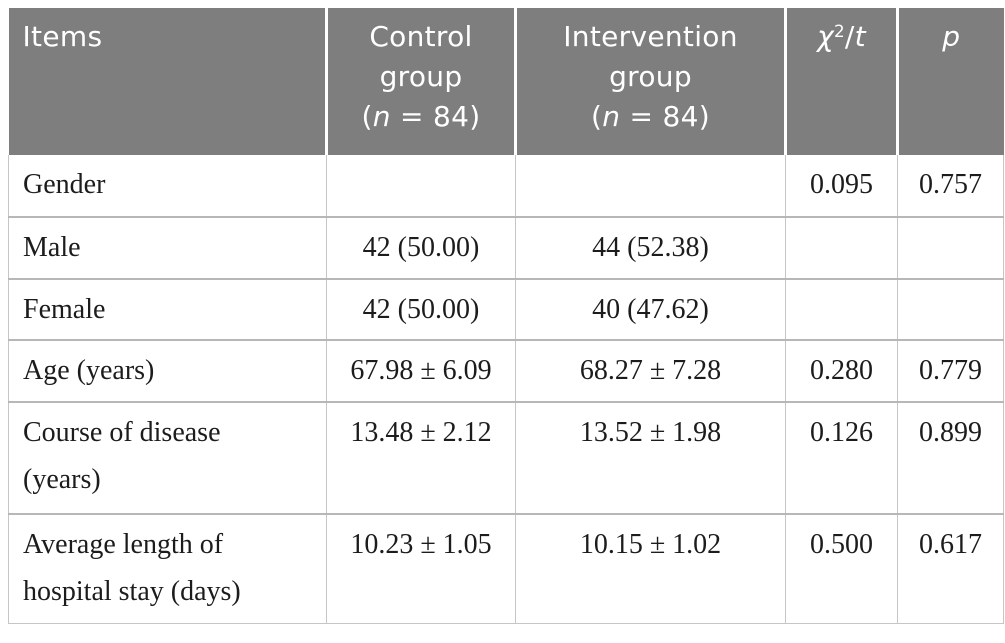  What do you see at coordinates (650, 458) in the screenshot?
I see `intervention-cell: 13.52 ± 1.98` at bounding box center [650, 458].